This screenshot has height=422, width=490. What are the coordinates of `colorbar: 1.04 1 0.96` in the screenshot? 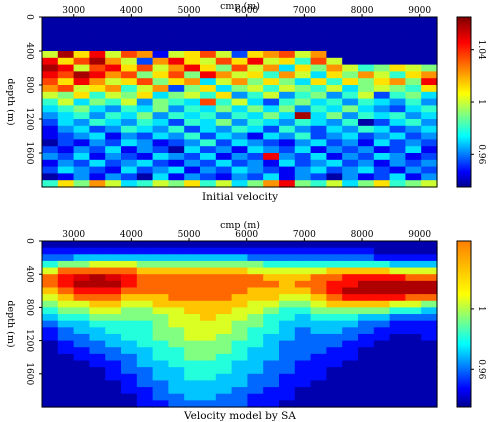 It's located at (471, 102).